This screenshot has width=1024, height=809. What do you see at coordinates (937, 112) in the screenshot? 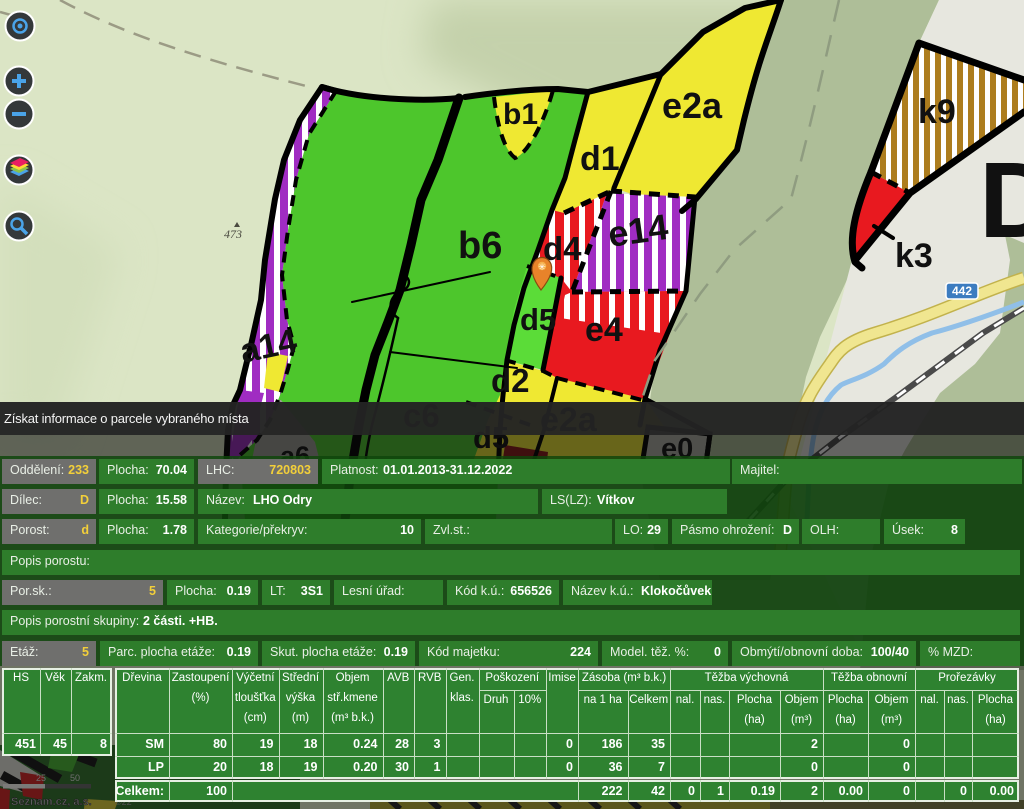
I see `svg-text: k9` at bounding box center [937, 112].